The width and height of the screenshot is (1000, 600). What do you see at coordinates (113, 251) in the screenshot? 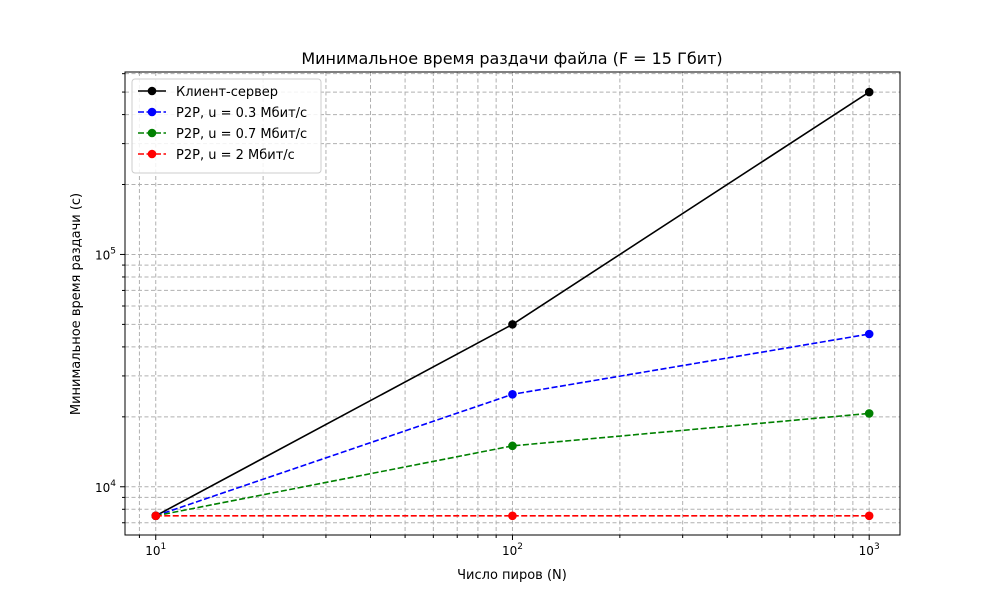
I see `y-tick-label-exponent: 5` at bounding box center [113, 251].